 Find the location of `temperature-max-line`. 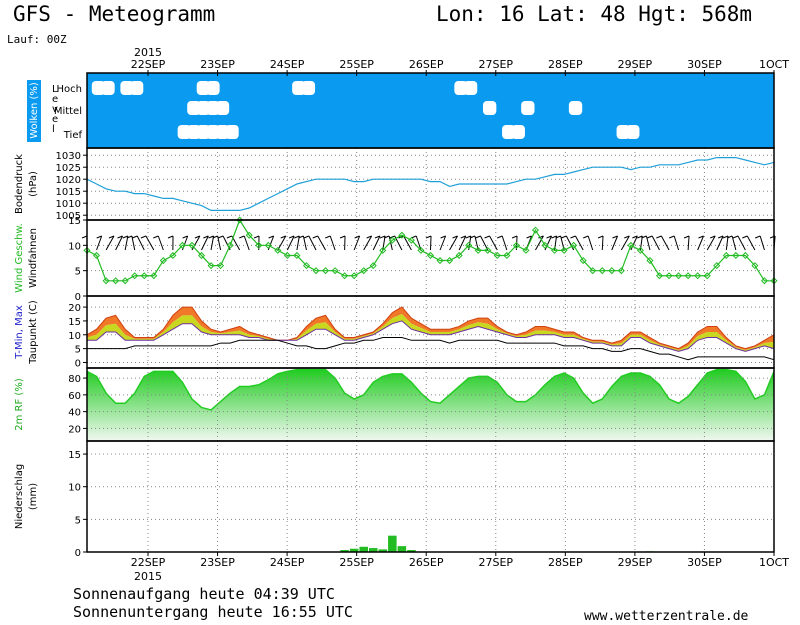

temperature-max-line is located at coordinates (430, 328).